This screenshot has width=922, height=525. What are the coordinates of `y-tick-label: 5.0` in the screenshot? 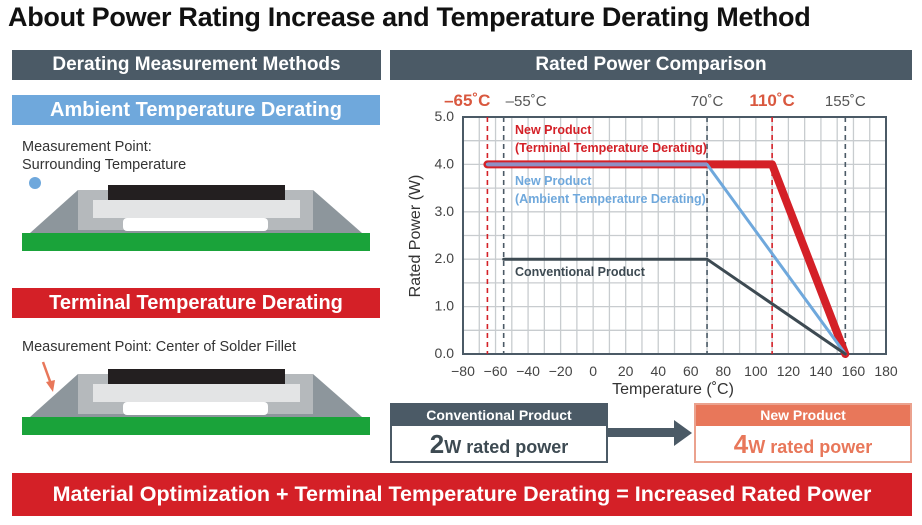 It's located at (445, 116).